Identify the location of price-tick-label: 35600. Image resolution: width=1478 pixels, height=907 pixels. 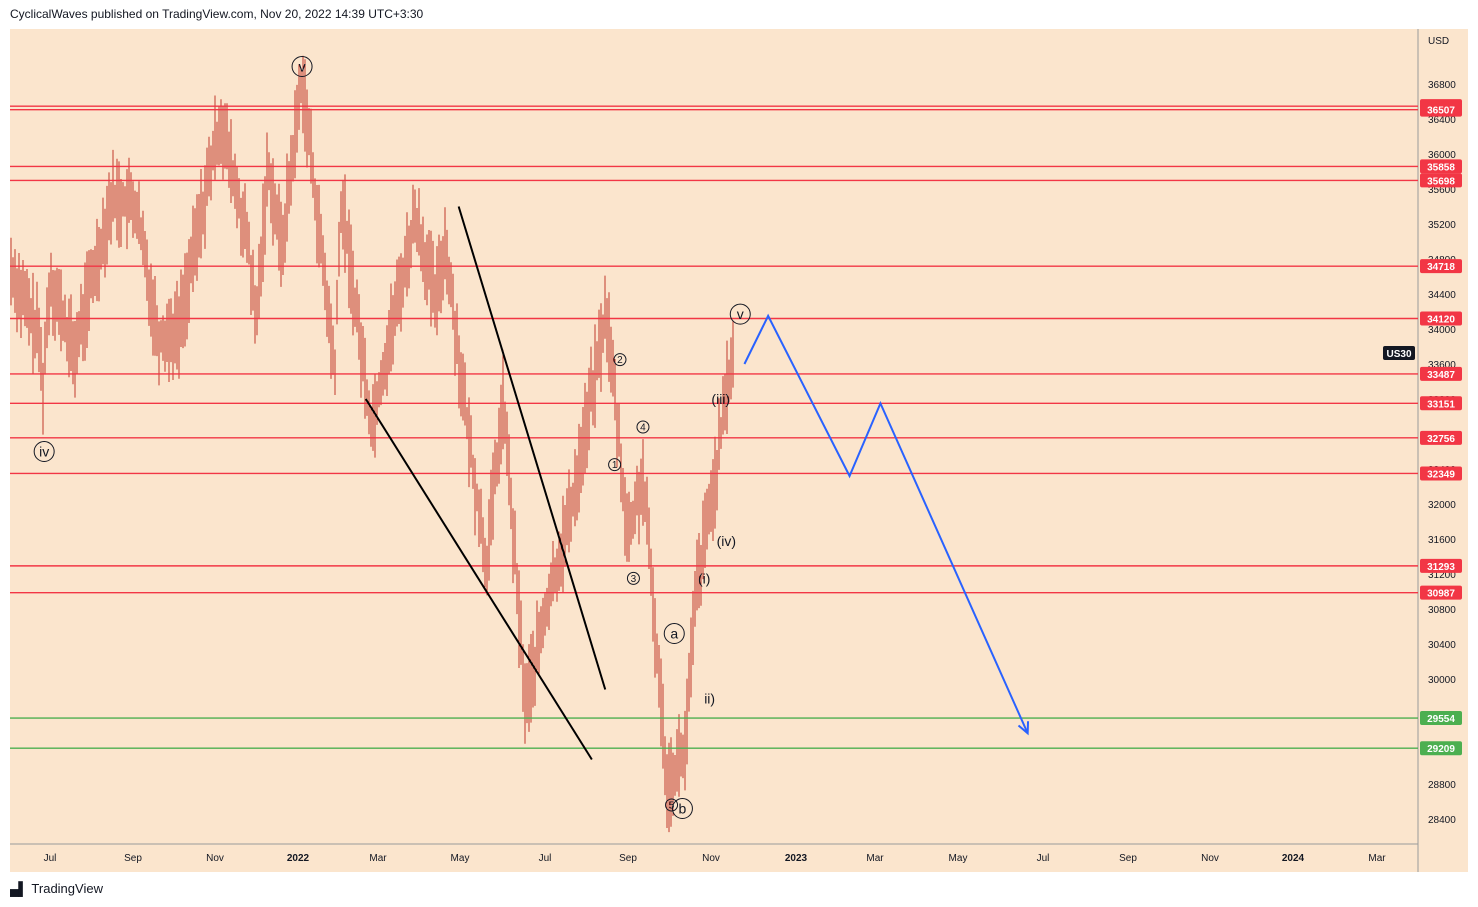
(1442, 190).